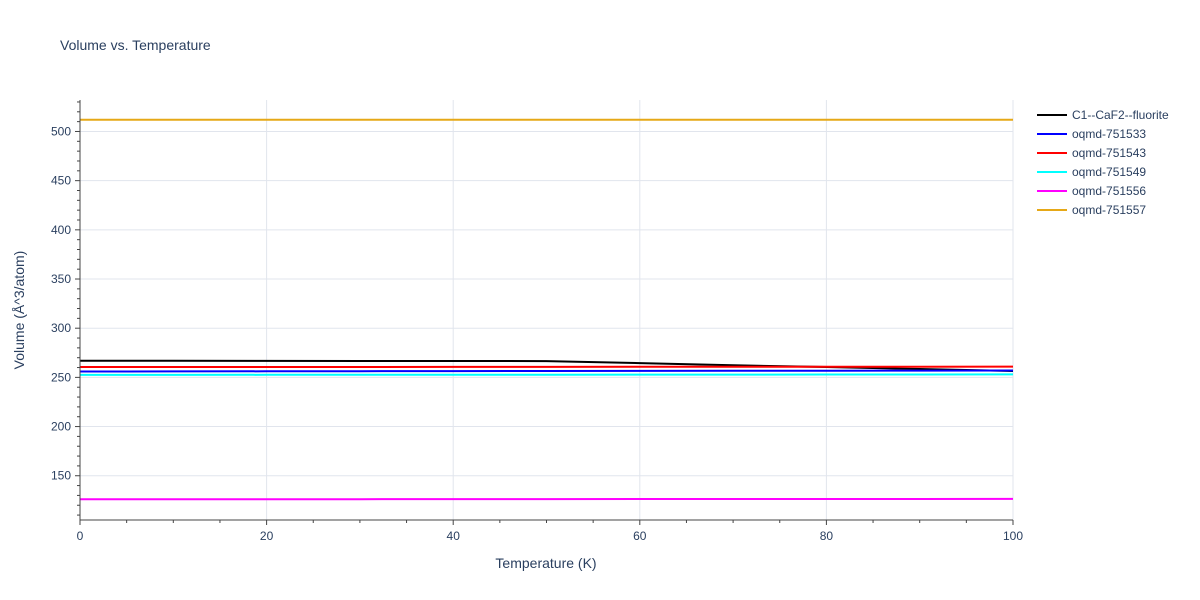  What do you see at coordinates (80, 536) in the screenshot?
I see `x-tick-label: 0` at bounding box center [80, 536].